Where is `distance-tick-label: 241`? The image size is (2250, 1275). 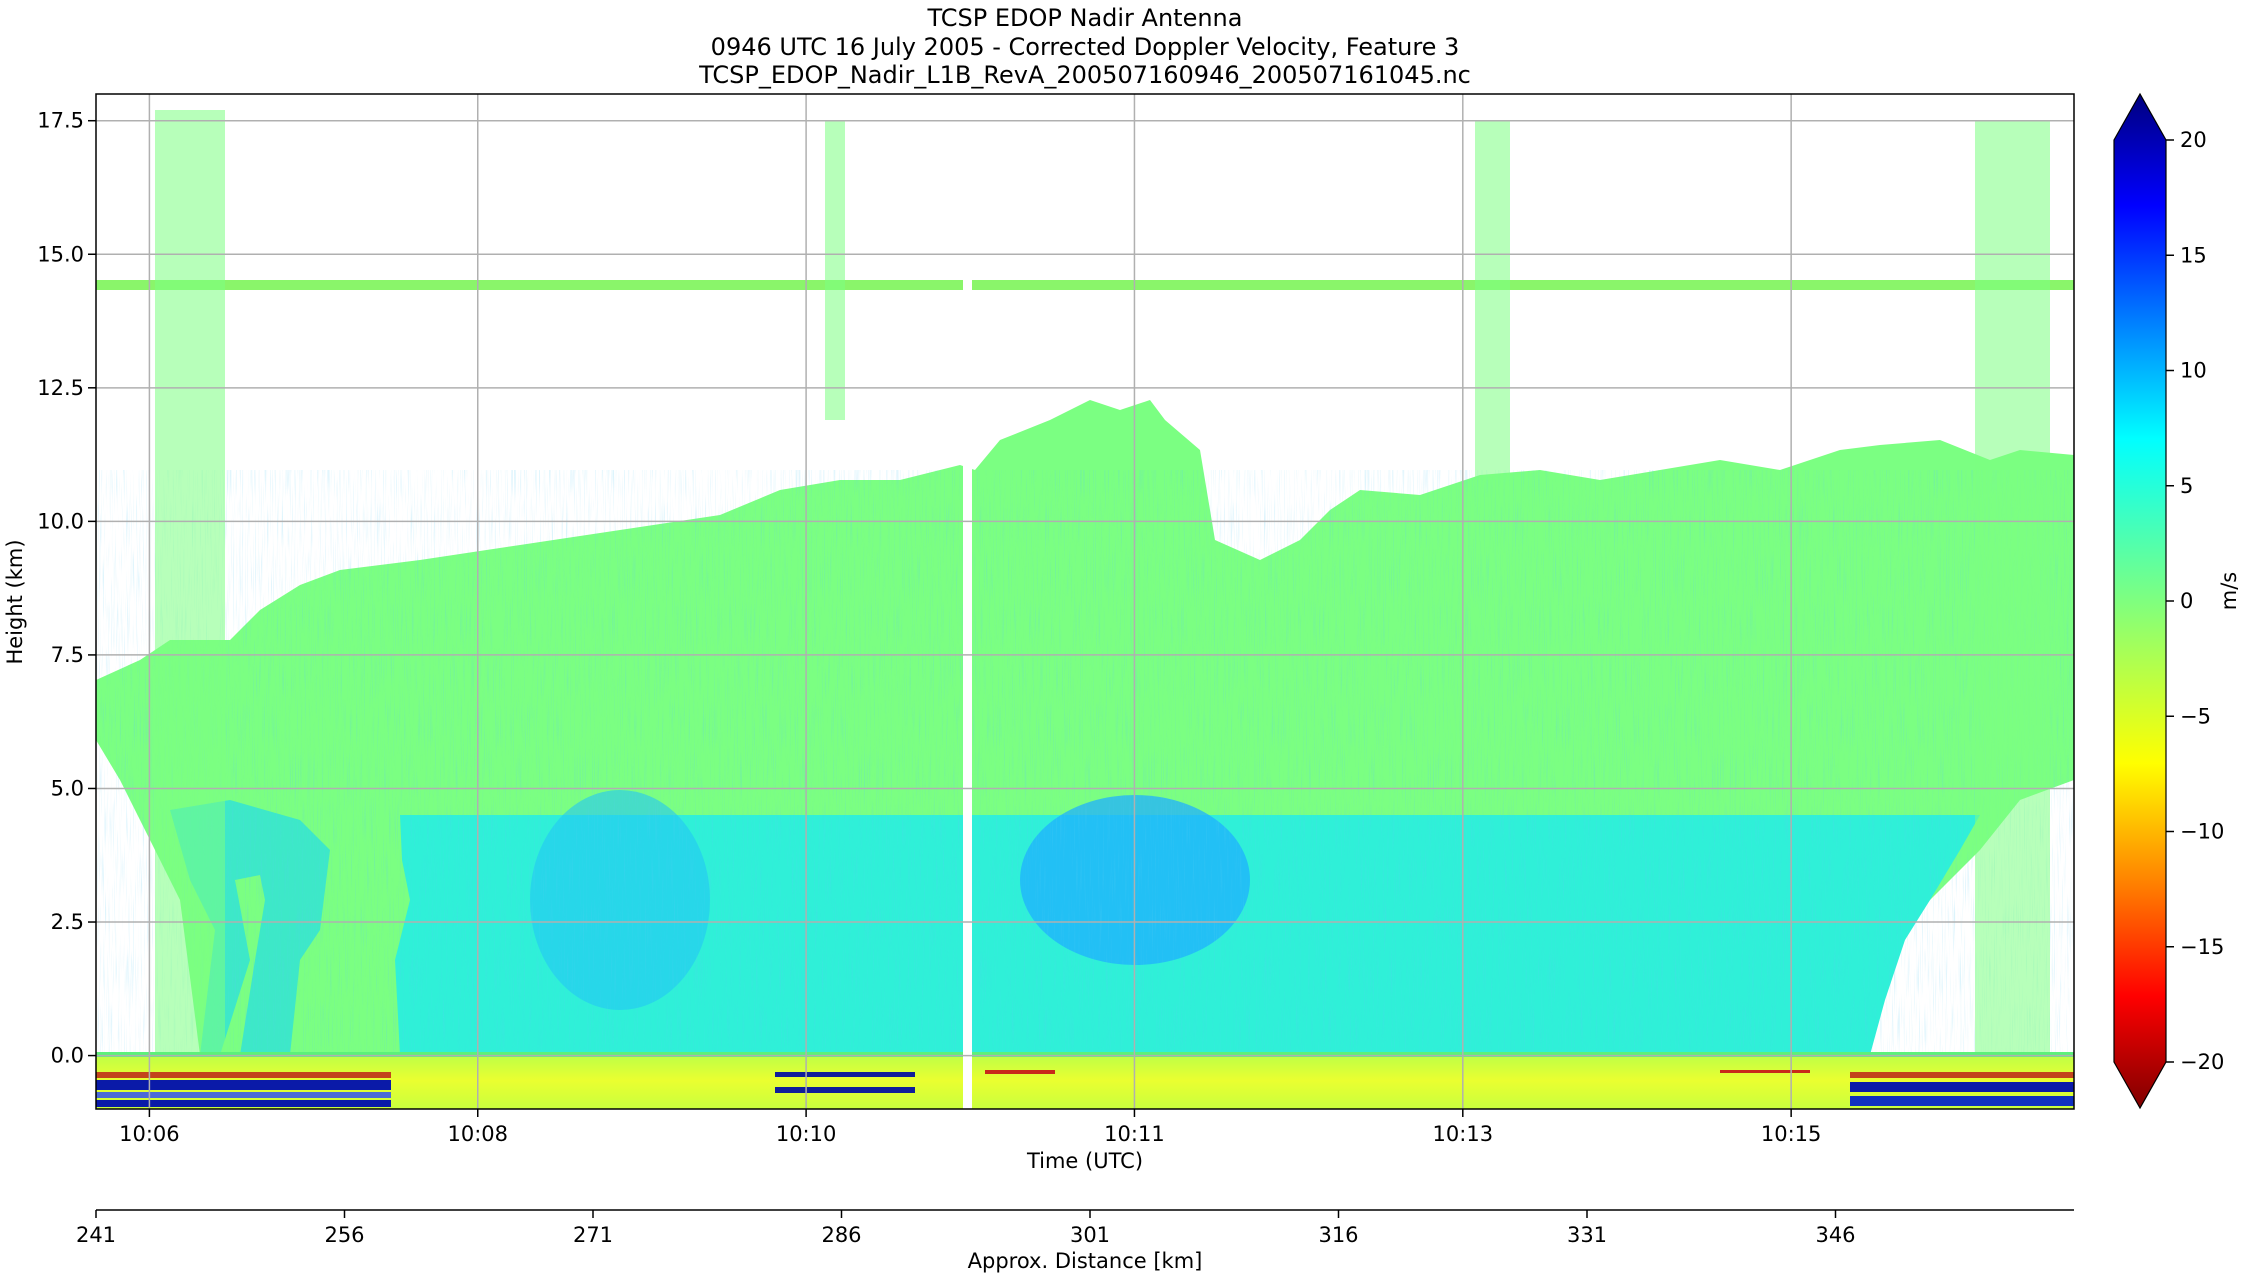
distance-tick-label: 241 is located at coordinates (96, 1235).